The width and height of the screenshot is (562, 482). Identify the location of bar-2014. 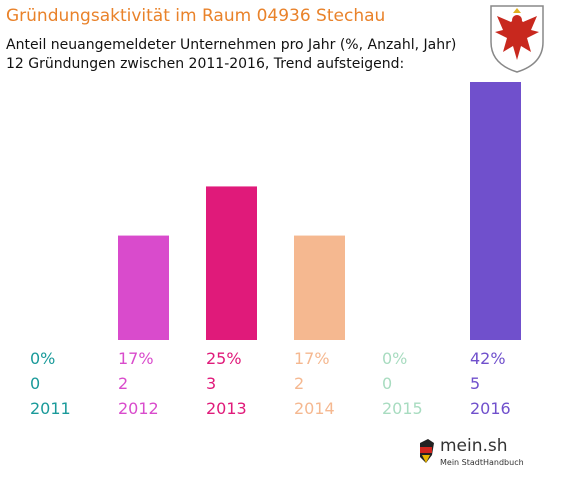
(319, 287).